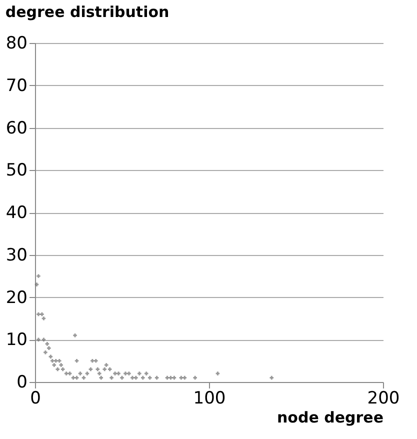 The width and height of the screenshot is (417, 439). What do you see at coordinates (17, 298) in the screenshot?
I see `y-tick-label: 20` at bounding box center [17, 298].